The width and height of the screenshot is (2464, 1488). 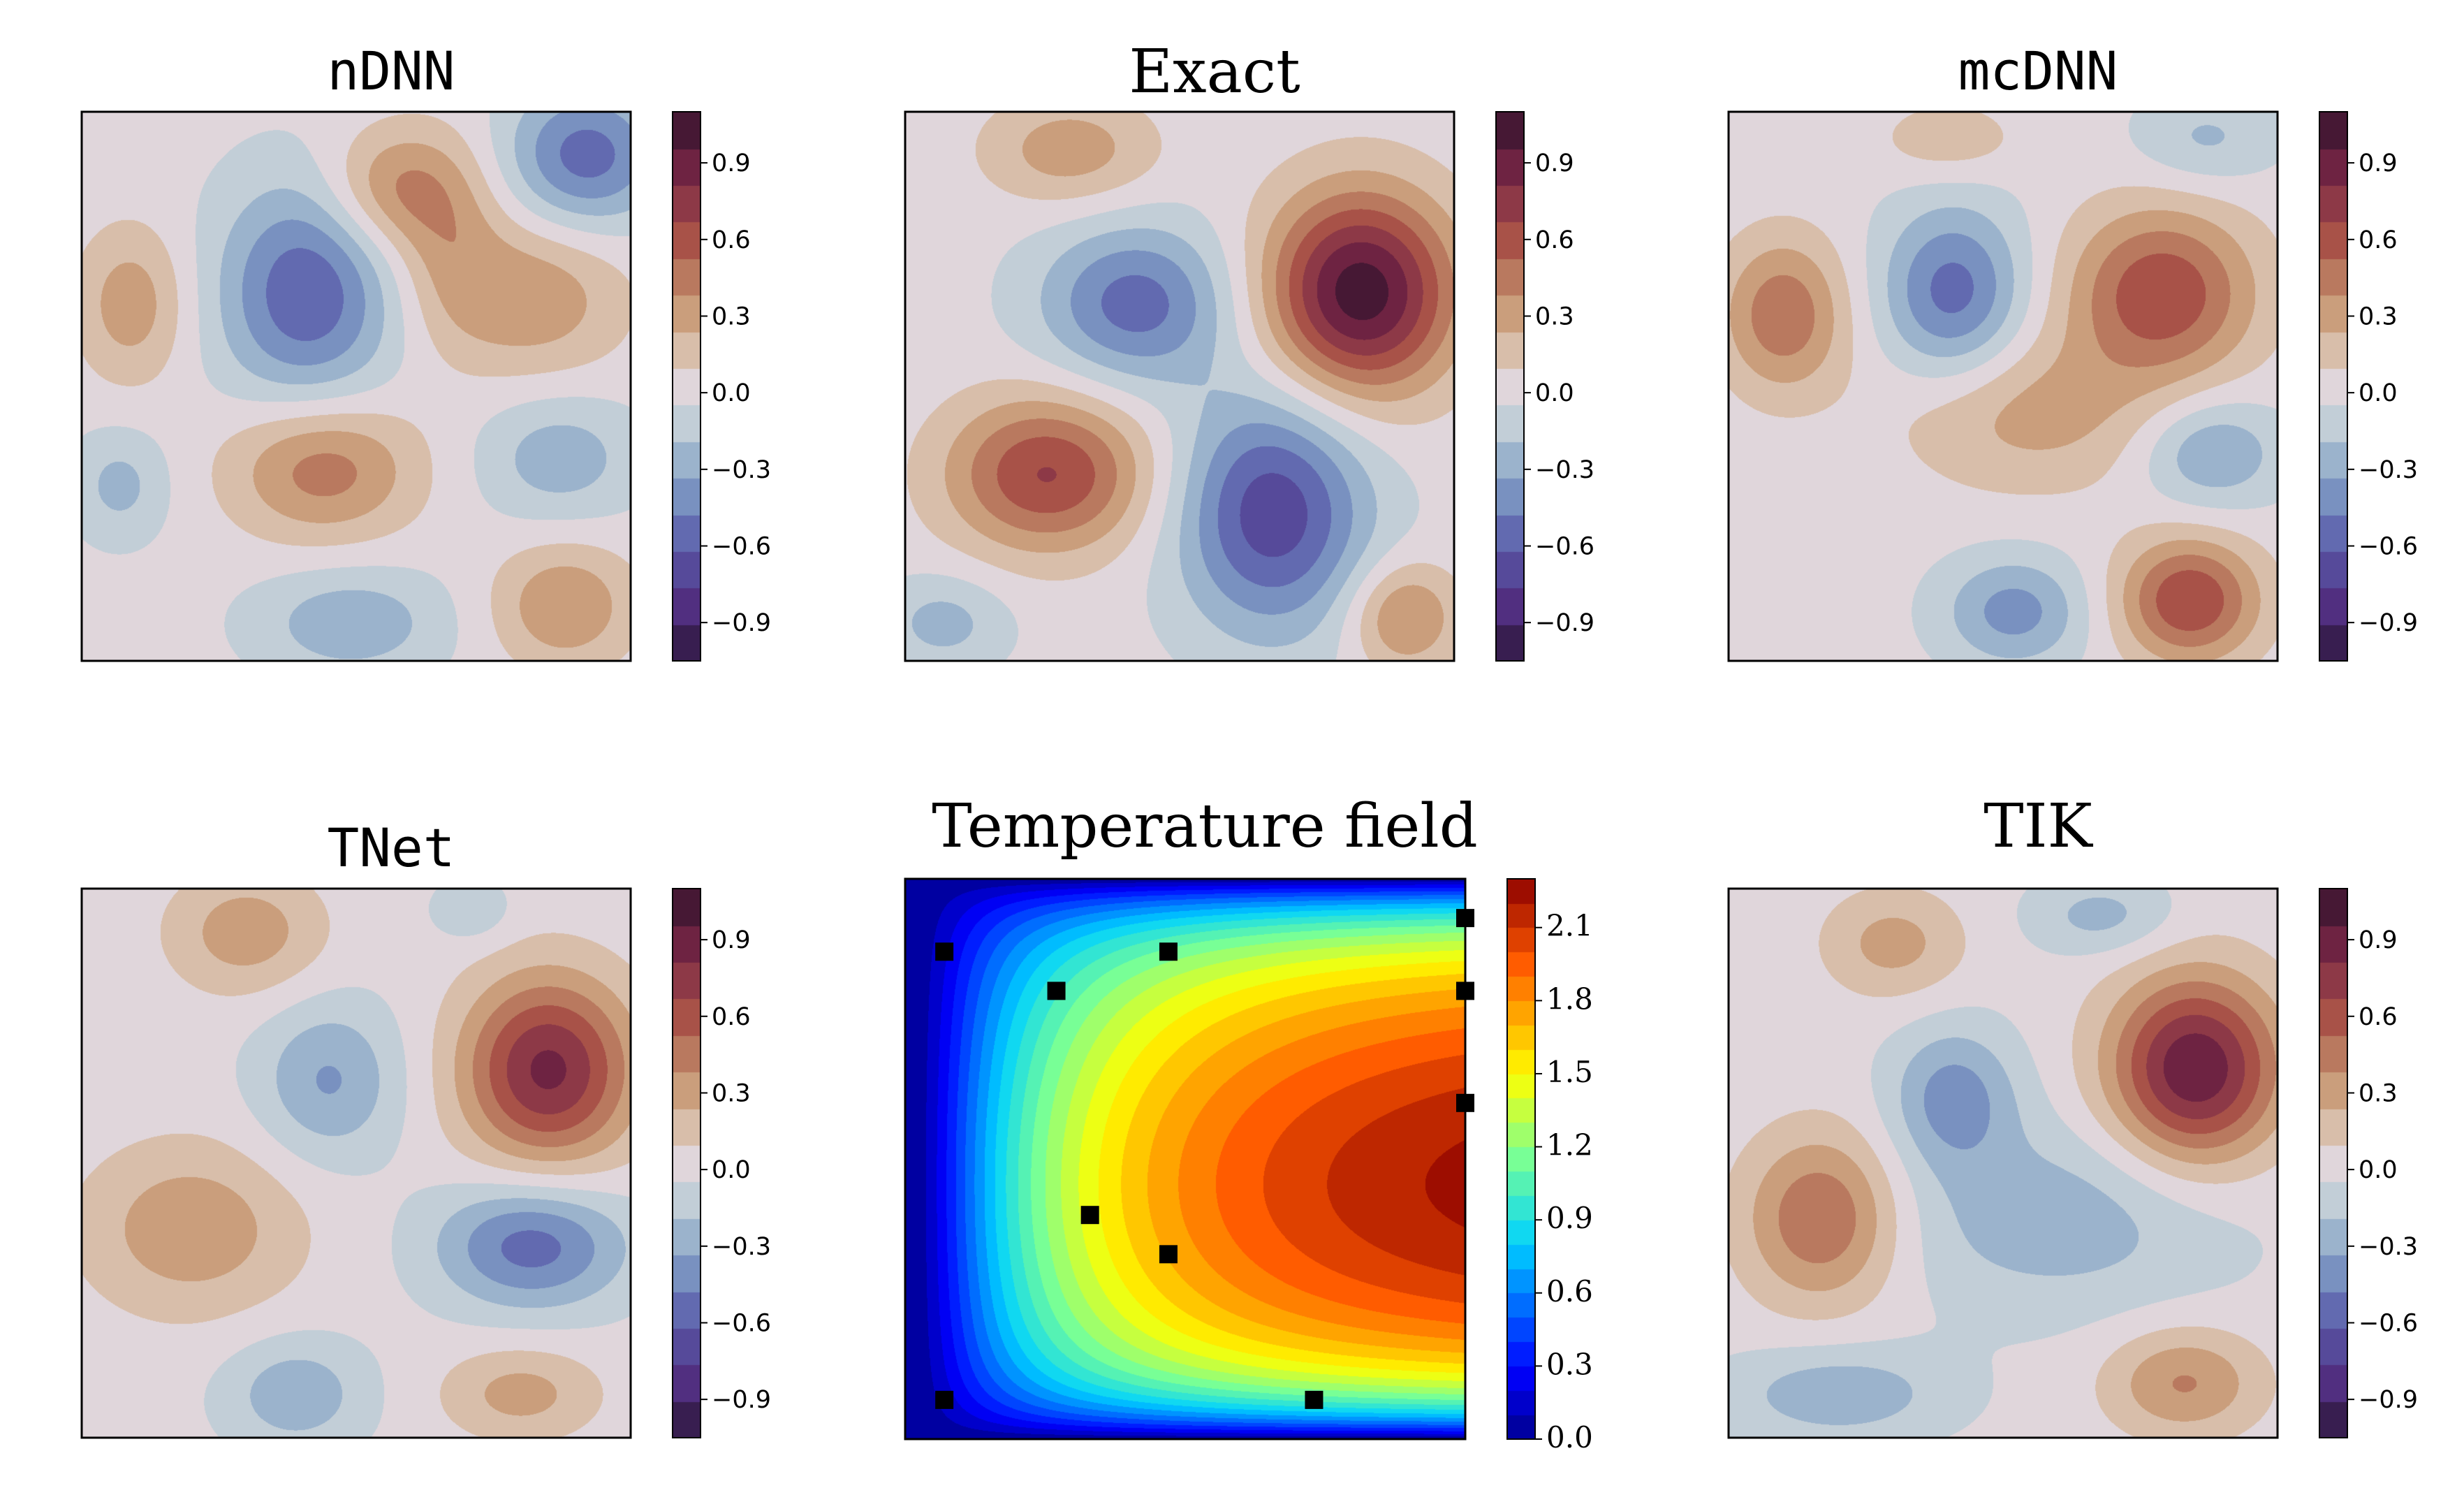 I want to click on colorbar-tik, so click(x=2333, y=1163).